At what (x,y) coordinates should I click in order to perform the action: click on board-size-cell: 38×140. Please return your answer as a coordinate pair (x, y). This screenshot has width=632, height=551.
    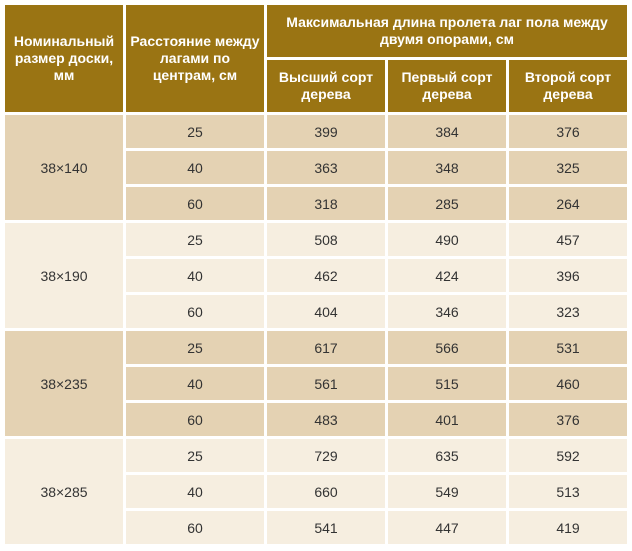
    Looking at the image, I should click on (64, 167).